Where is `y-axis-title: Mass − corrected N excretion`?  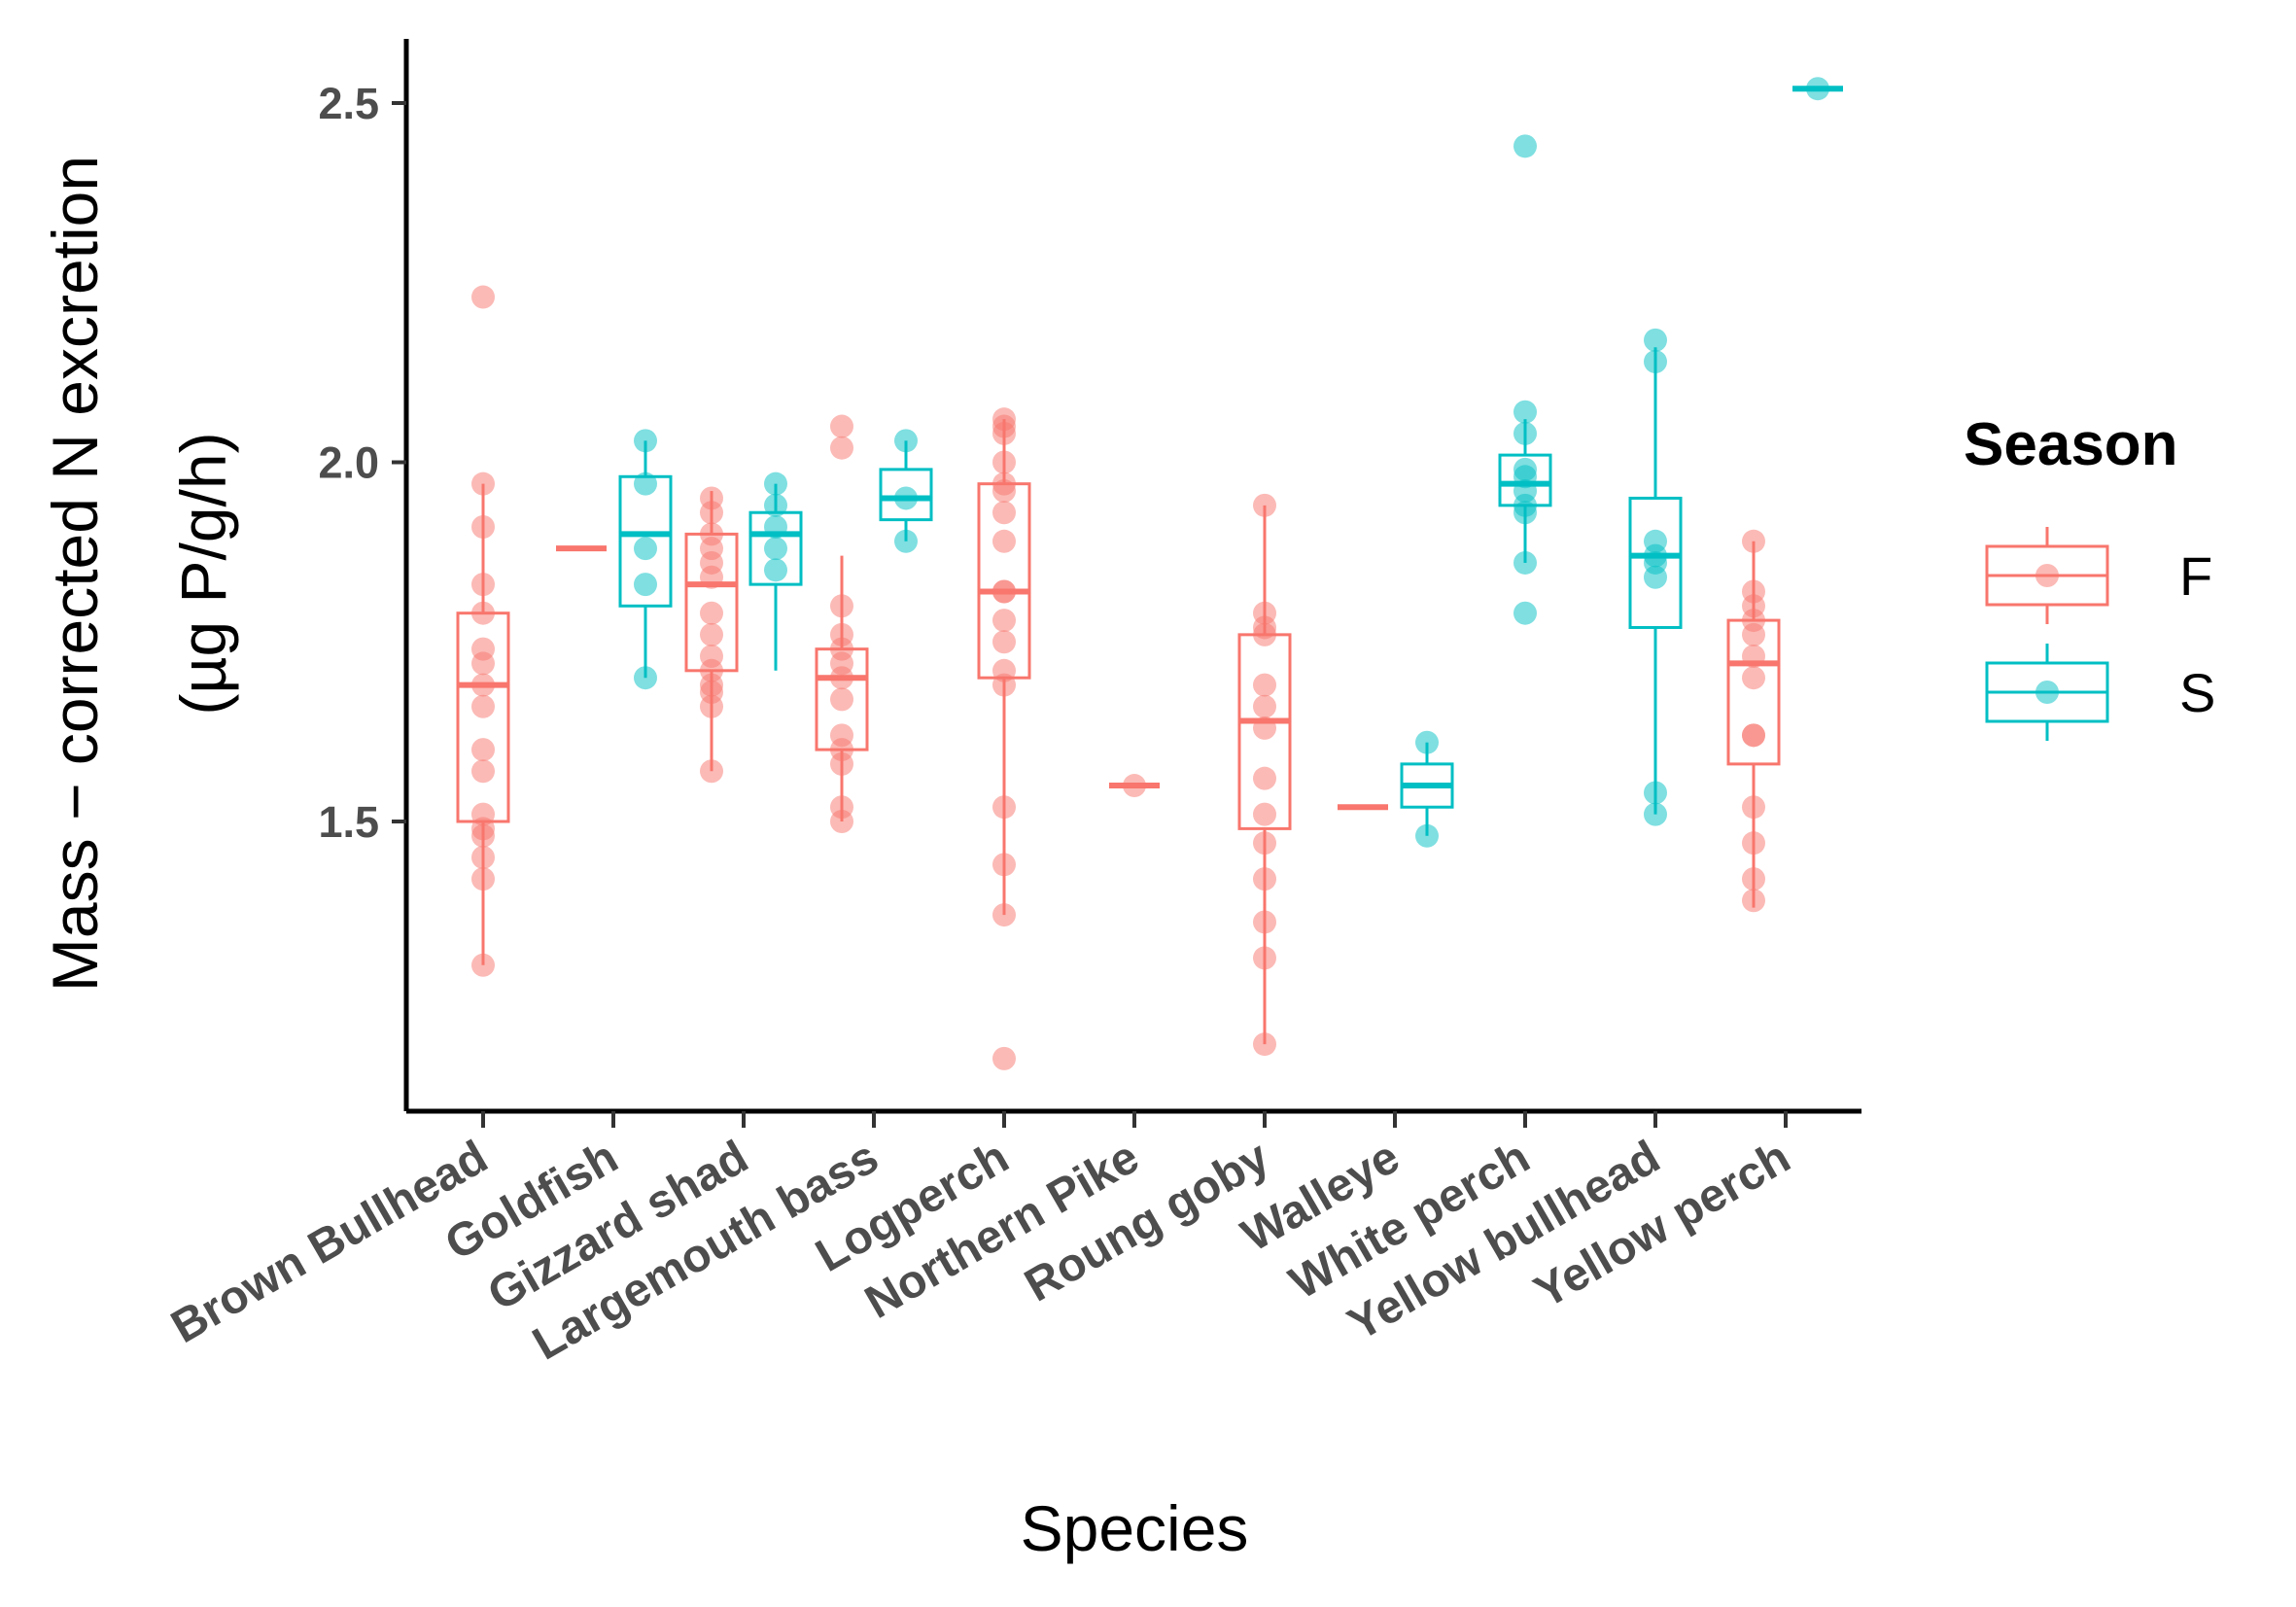
y-axis-title: Mass − corrected N excretion is located at coordinates (75, 574).